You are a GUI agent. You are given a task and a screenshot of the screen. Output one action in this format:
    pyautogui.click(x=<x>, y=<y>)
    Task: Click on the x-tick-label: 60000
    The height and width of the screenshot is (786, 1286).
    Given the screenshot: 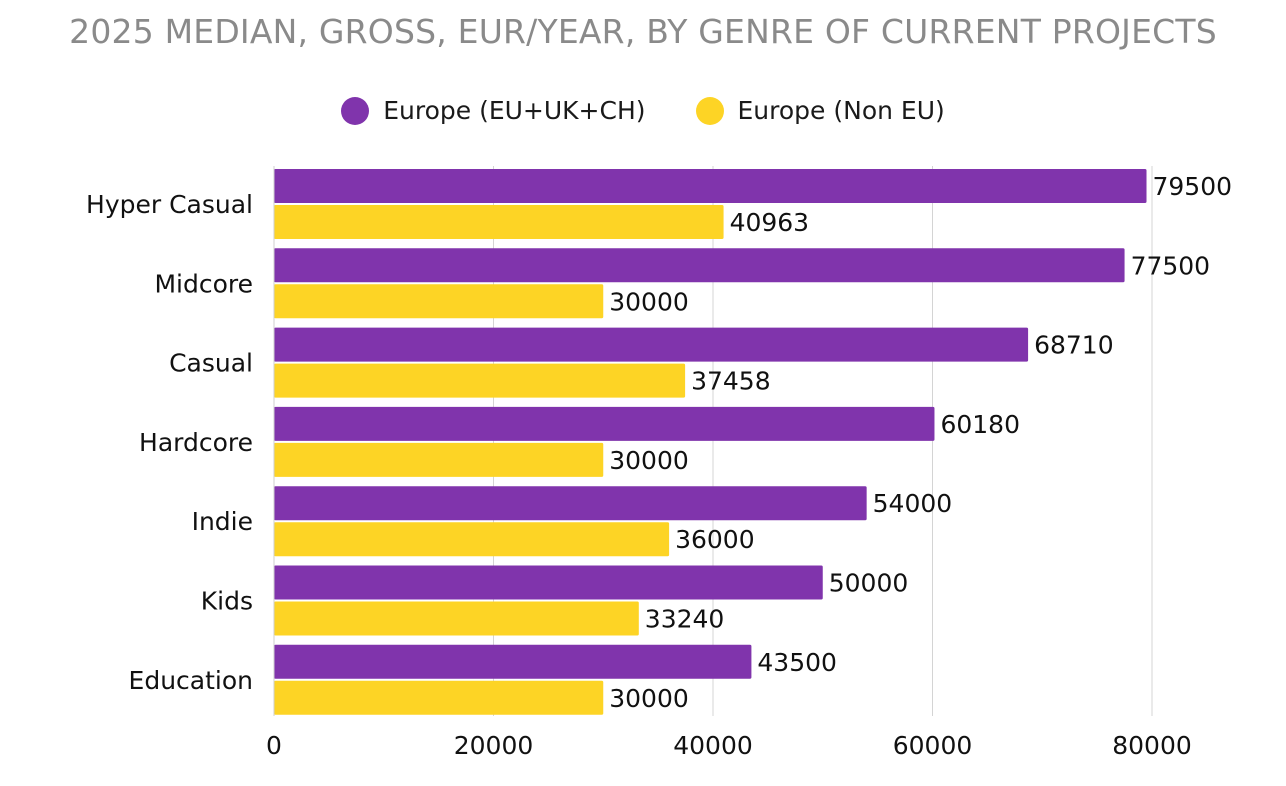 What is the action you would take?
    pyautogui.click(x=933, y=745)
    